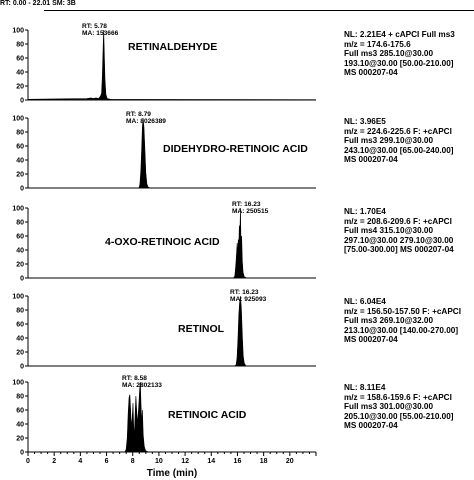  I want to click on info-line: m/z = 224.6-225.6 F: +cAPCI, so click(398, 131).